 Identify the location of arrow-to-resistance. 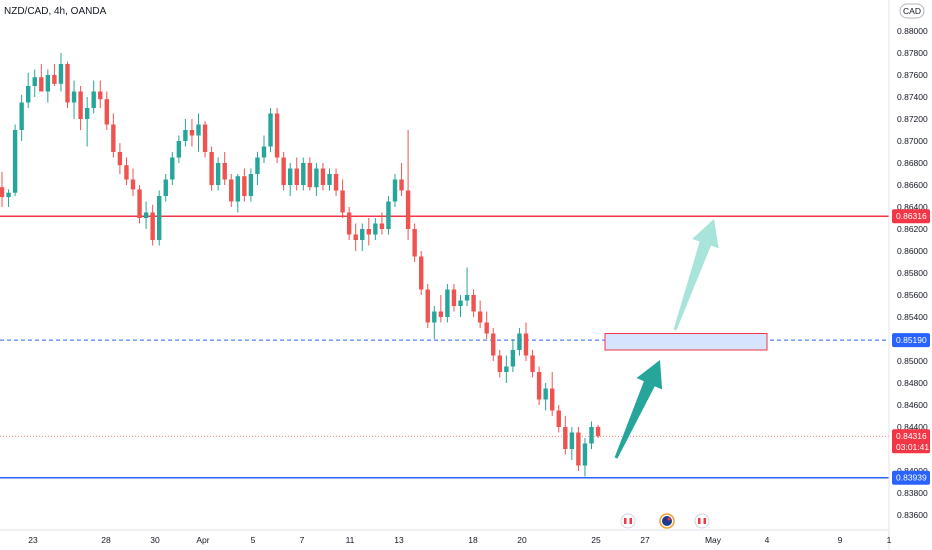
(696, 275).